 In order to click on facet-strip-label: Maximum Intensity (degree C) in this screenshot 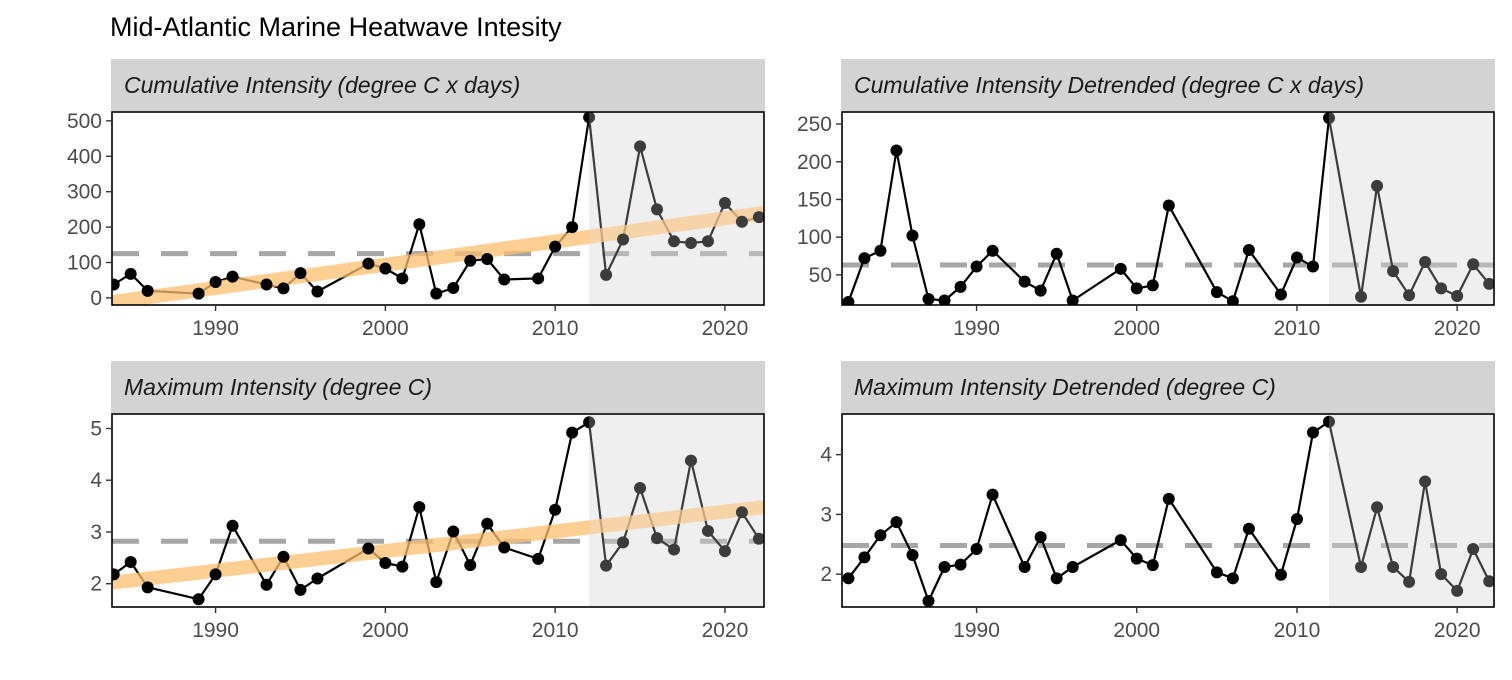, I will do `click(278, 387)`.